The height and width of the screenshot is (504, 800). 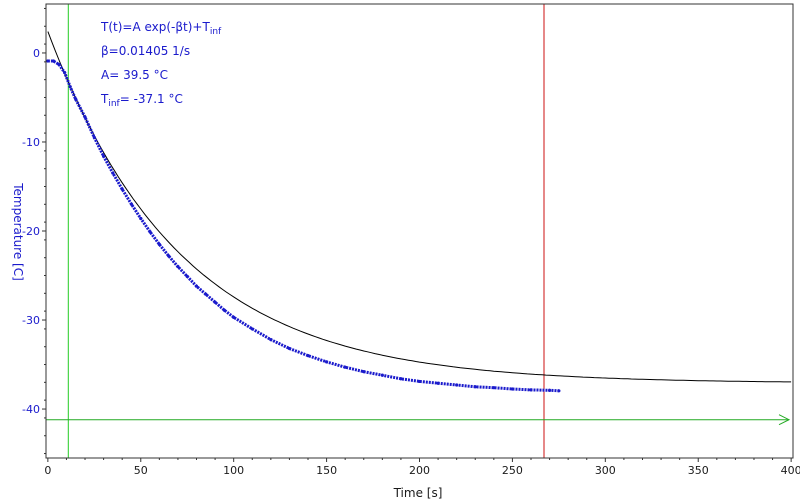 What do you see at coordinates (145, 51) in the screenshot?
I see `annotation-line-2: β=0.01405 1/s` at bounding box center [145, 51].